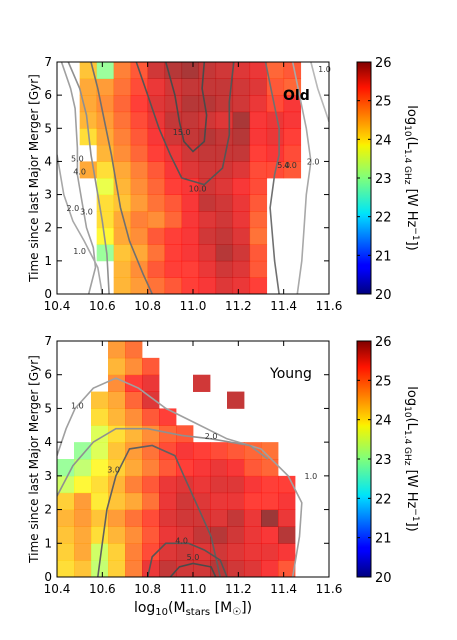  Describe the element at coordinates (283, 306) in the screenshot. I see `x-tick-label: 11.4` at that location.